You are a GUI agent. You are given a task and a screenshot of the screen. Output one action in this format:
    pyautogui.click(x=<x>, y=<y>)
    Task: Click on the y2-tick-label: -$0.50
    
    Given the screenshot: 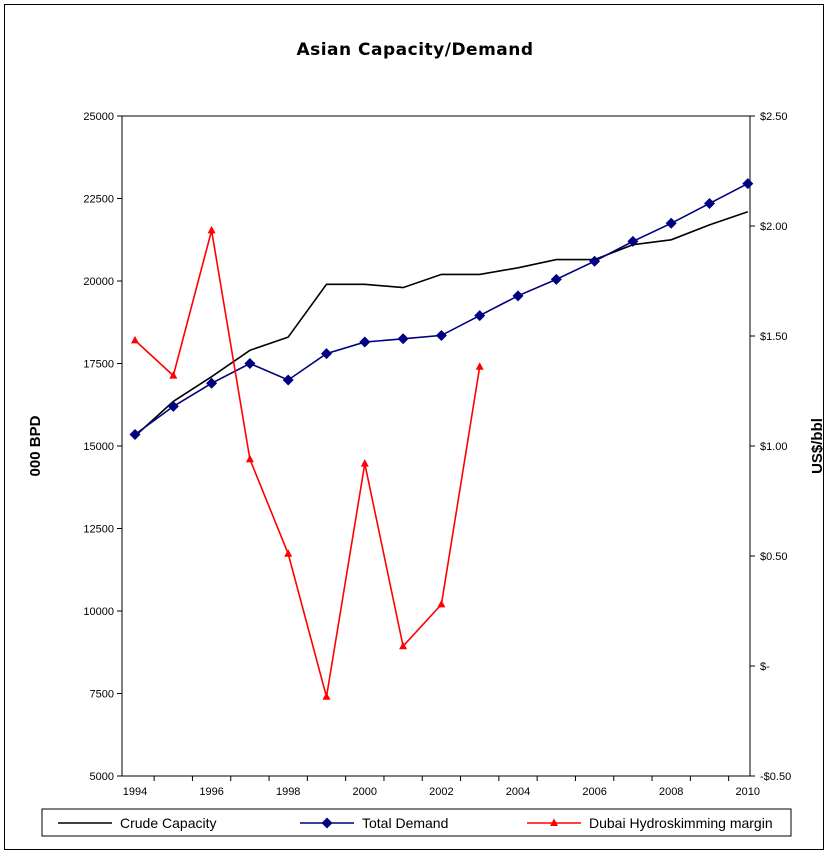 What is the action you would take?
    pyautogui.click(x=775, y=777)
    